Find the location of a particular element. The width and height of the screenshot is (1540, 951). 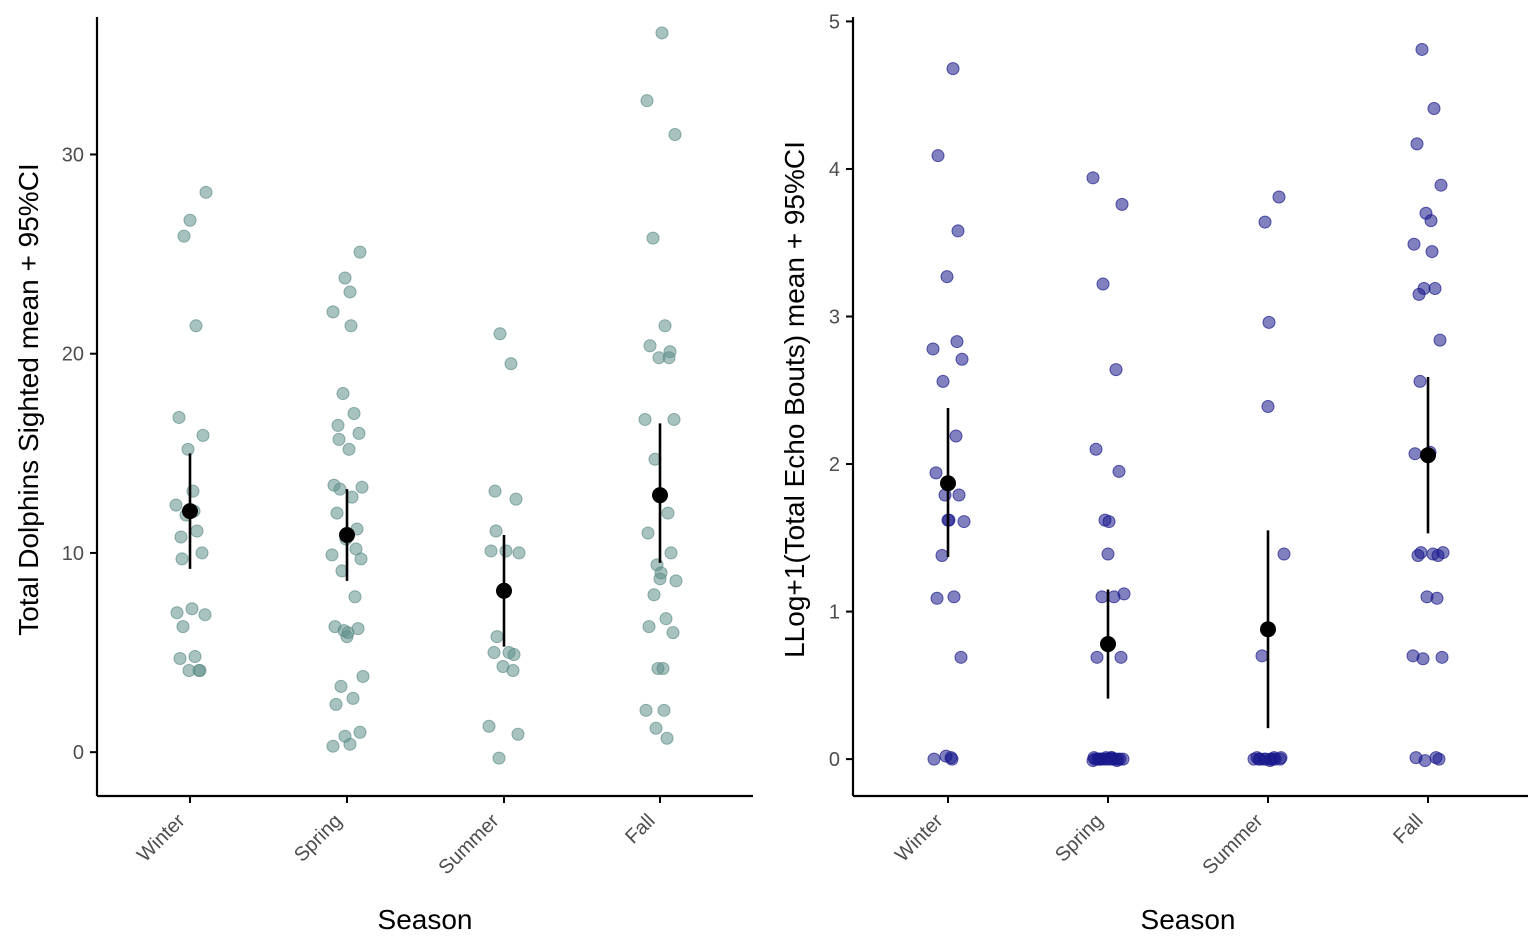

x-tick-label-spring: Spring is located at coordinates (318, 838).